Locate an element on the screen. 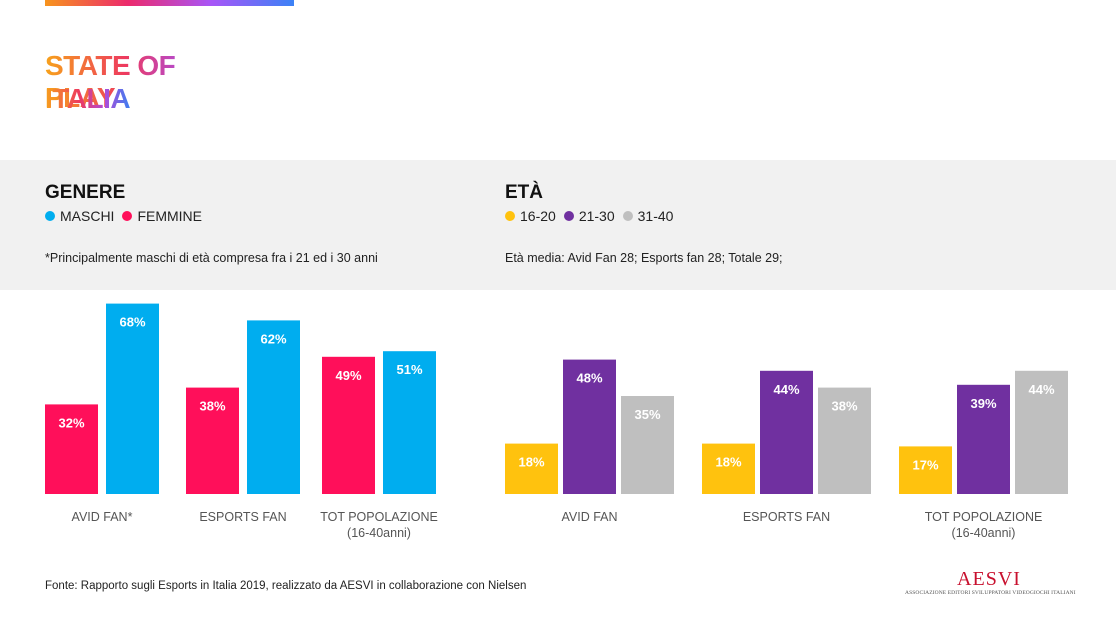 The width and height of the screenshot is (1116, 628). legend-item-31-40: 31-40 is located at coordinates (648, 216).